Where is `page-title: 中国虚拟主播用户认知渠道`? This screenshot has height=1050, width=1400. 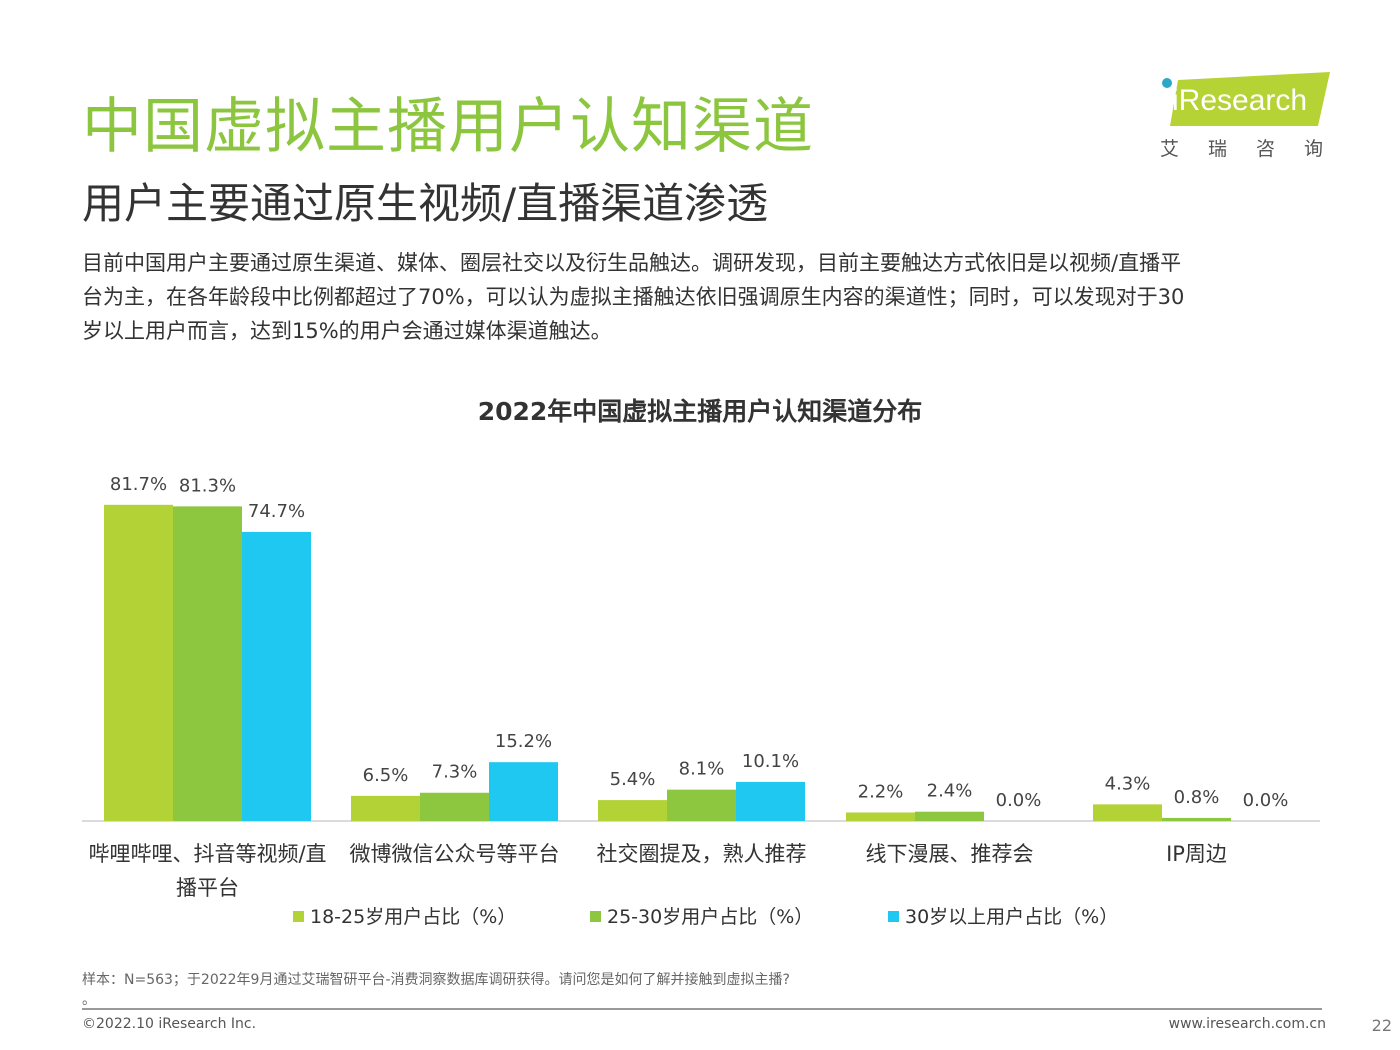 page-title: 中国虚拟主播用户认知渠道 is located at coordinates (448, 127).